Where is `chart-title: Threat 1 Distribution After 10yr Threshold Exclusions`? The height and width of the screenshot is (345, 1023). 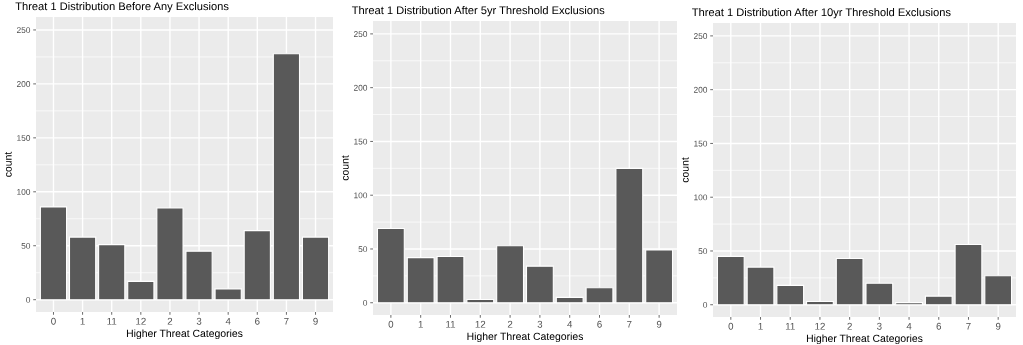
chart-title: Threat 1 Distribution After 10yr Threshold Exclusions is located at coordinates (821, 13).